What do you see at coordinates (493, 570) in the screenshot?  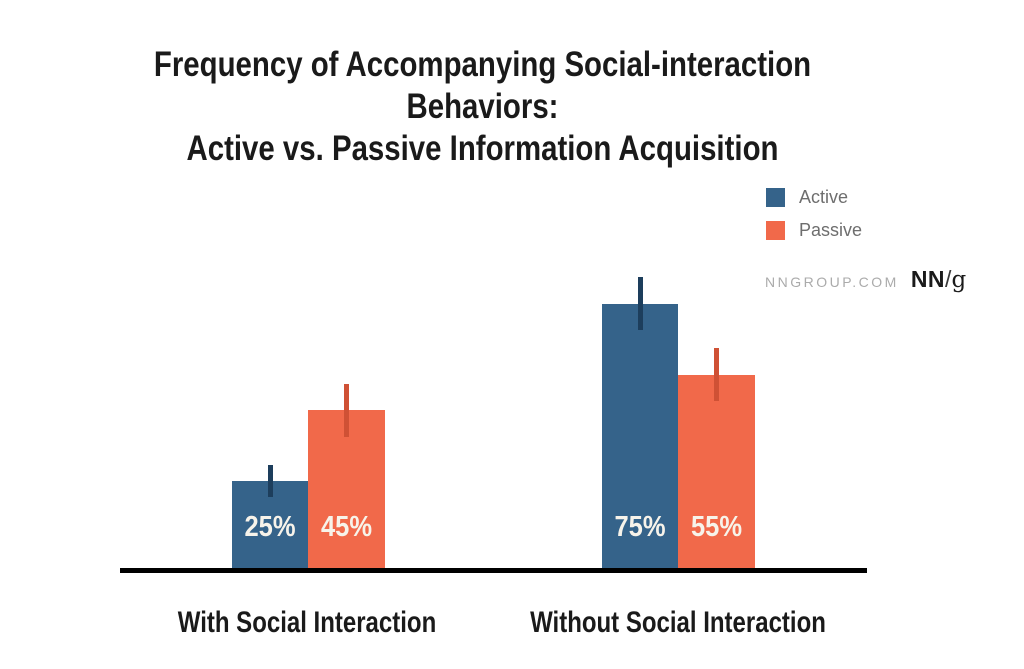 I see `x-axis-line` at bounding box center [493, 570].